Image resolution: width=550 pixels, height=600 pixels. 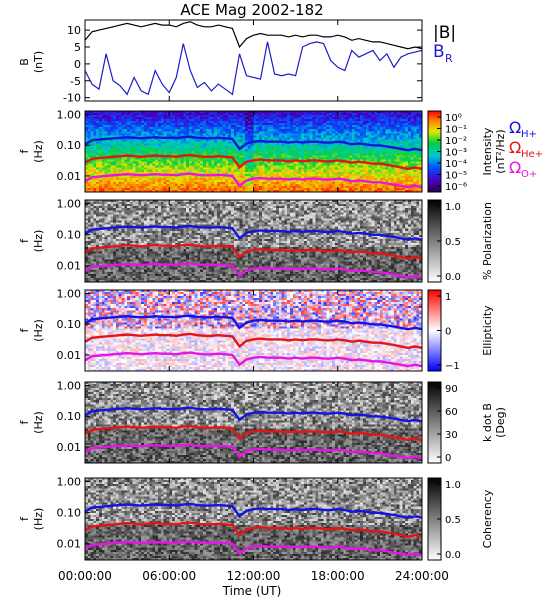 What do you see at coordinates (500, 151) in the screenshot?
I see `colorbar-unit: (nT²/Hz)` at bounding box center [500, 151].